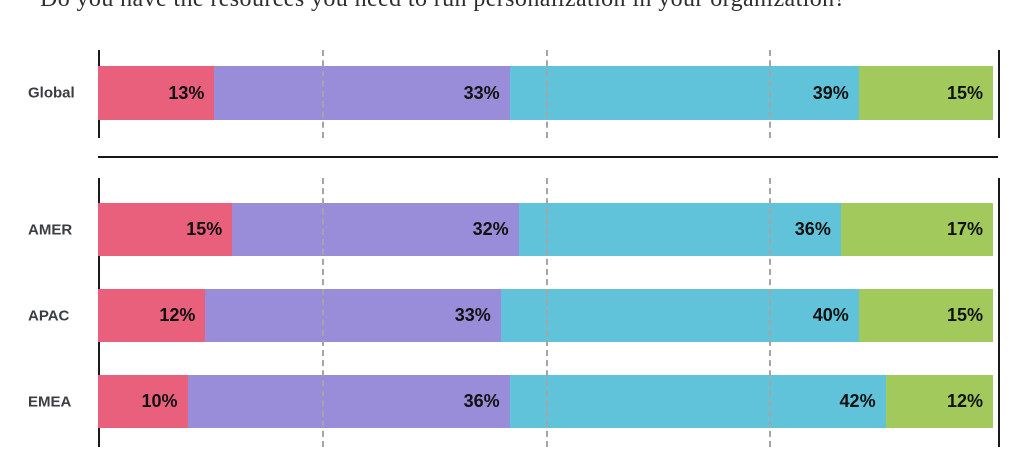  I want to click on row-label: Global, so click(51, 93).